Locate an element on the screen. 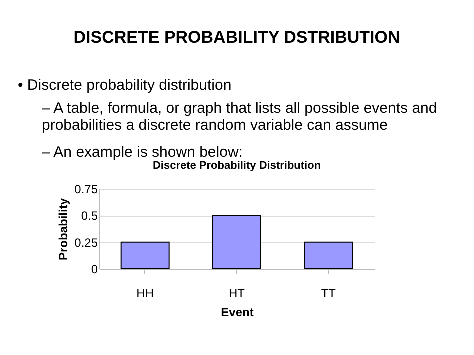  y-axis-title: Probability is located at coordinates (63, 229).